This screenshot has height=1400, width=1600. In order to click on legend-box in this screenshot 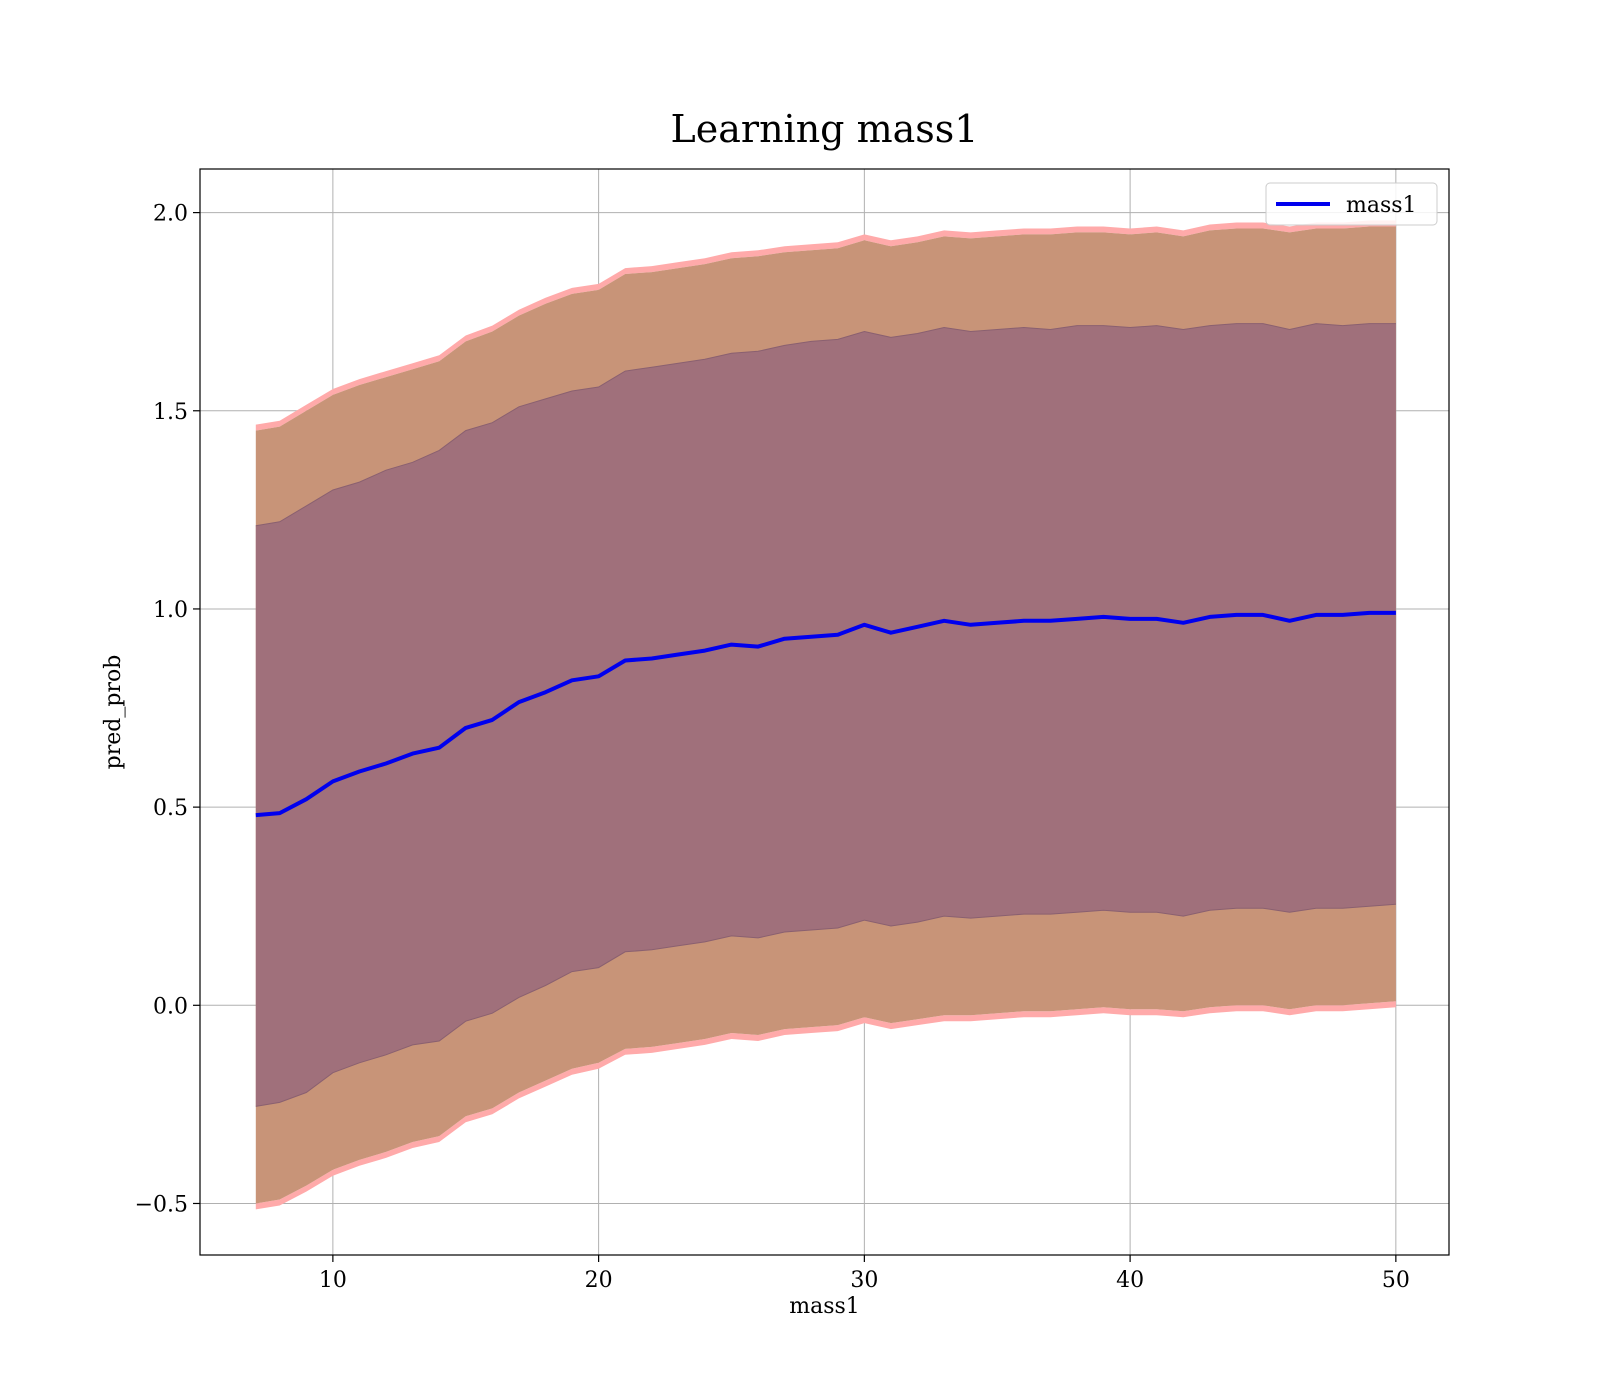, I will do `click(1351, 204)`.